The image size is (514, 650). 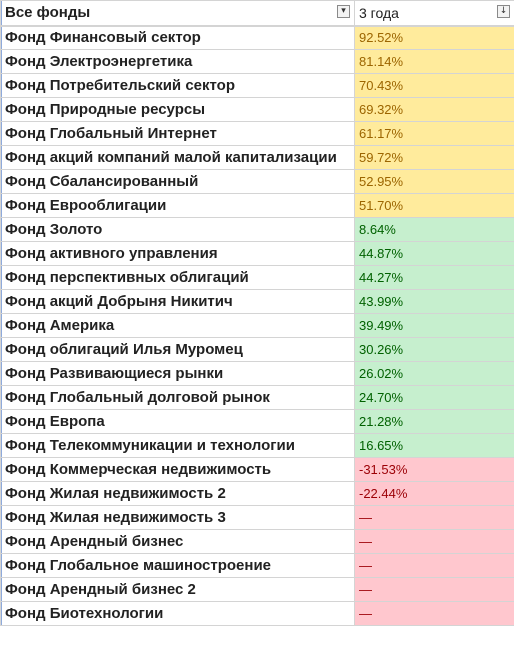 I want to click on return-3y-cell: 21.28%, so click(x=434, y=421).